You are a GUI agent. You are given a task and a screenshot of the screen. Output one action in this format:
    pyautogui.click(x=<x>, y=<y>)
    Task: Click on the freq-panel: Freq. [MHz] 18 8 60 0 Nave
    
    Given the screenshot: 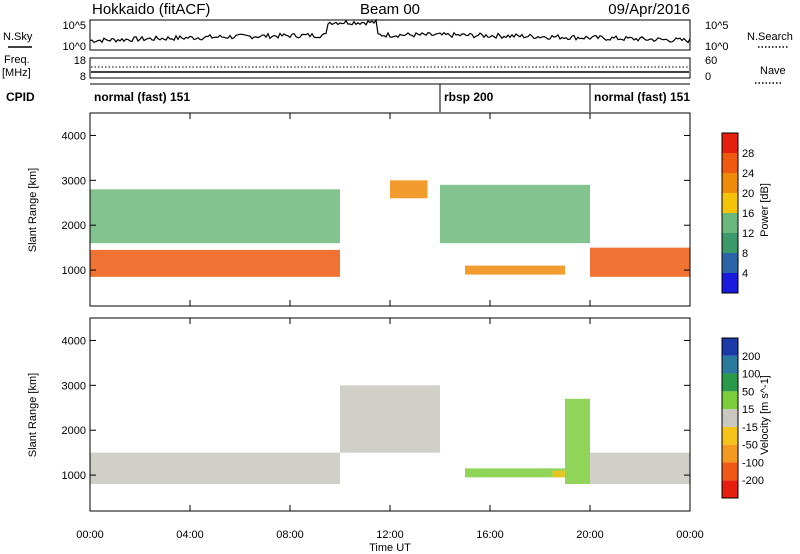 What is the action you would take?
    pyautogui.click(x=394, y=69)
    